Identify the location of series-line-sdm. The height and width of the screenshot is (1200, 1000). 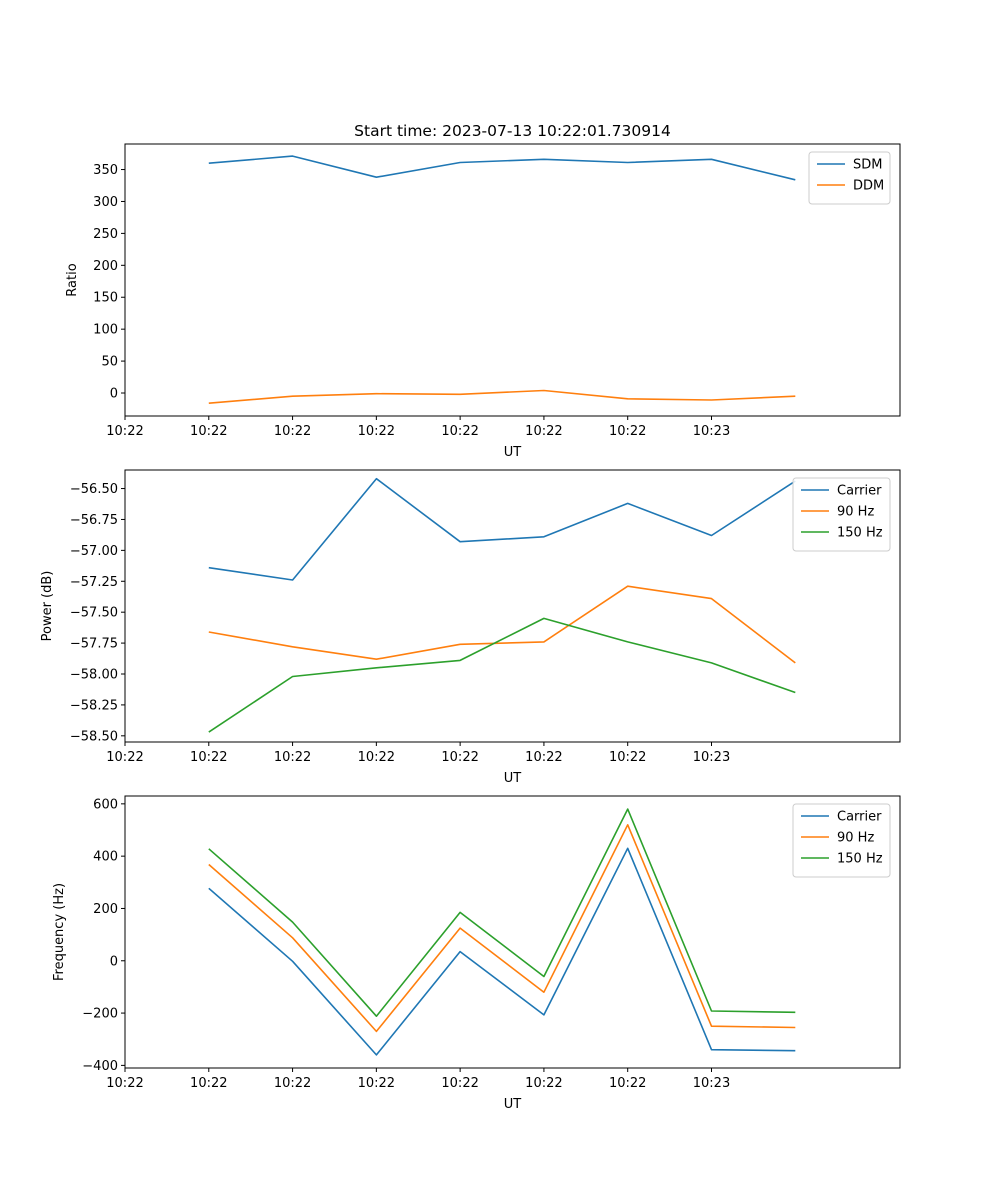
(502, 168).